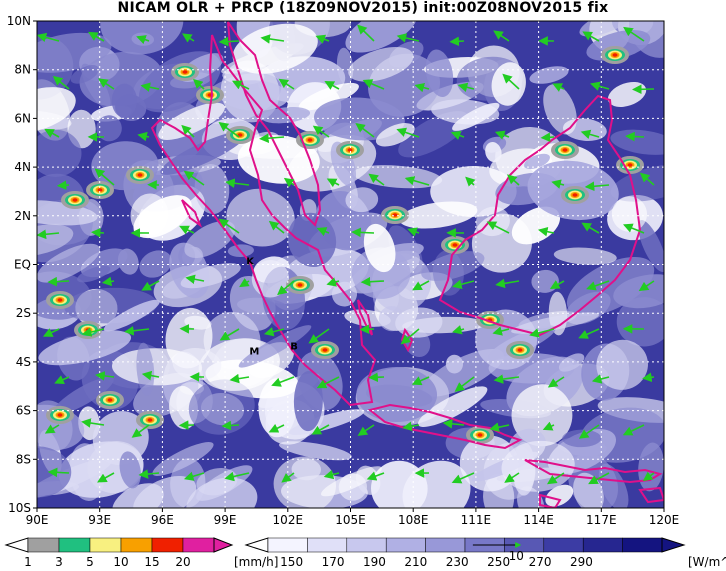 The image size is (726, 571). I want to click on colorbar-right-triangle, so click(223, 545).